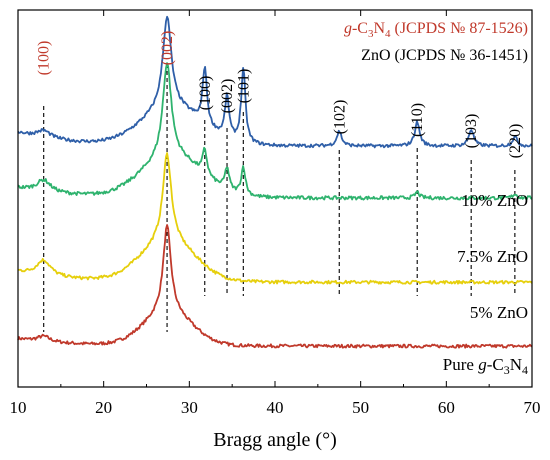 Image resolution: width=550 pixels, height=460 pixels. Describe the element at coordinates (436, 30) in the screenshot. I see `legend-gcn: g-C3N4 (JCPDS № 87-1526)` at that location.